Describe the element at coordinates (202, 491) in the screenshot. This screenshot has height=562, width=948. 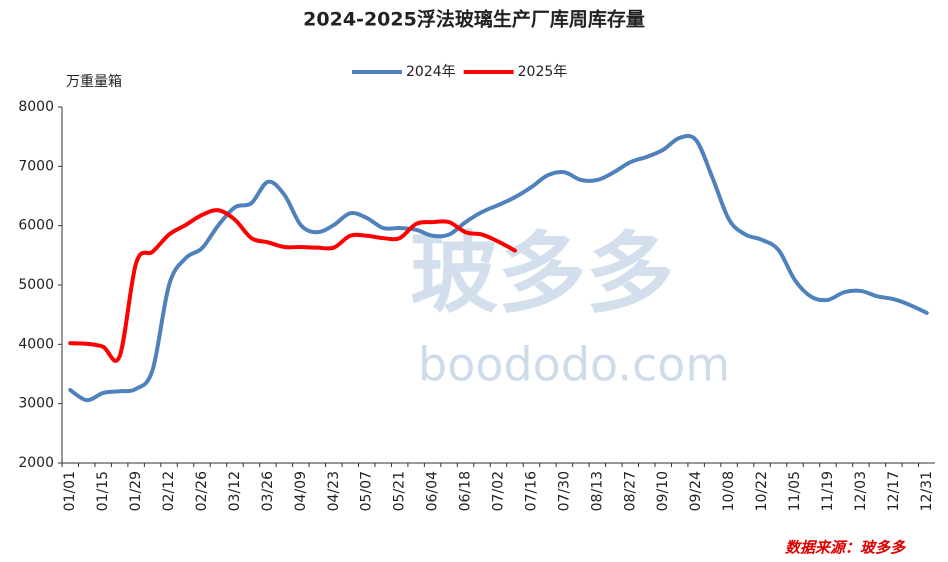
I see `x-tick-label: 02/26` at that location.